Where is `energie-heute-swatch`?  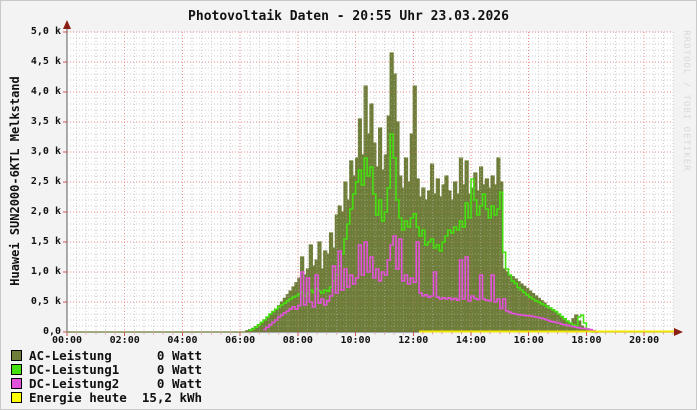
energie-heute-swatch is located at coordinates (16, 397).